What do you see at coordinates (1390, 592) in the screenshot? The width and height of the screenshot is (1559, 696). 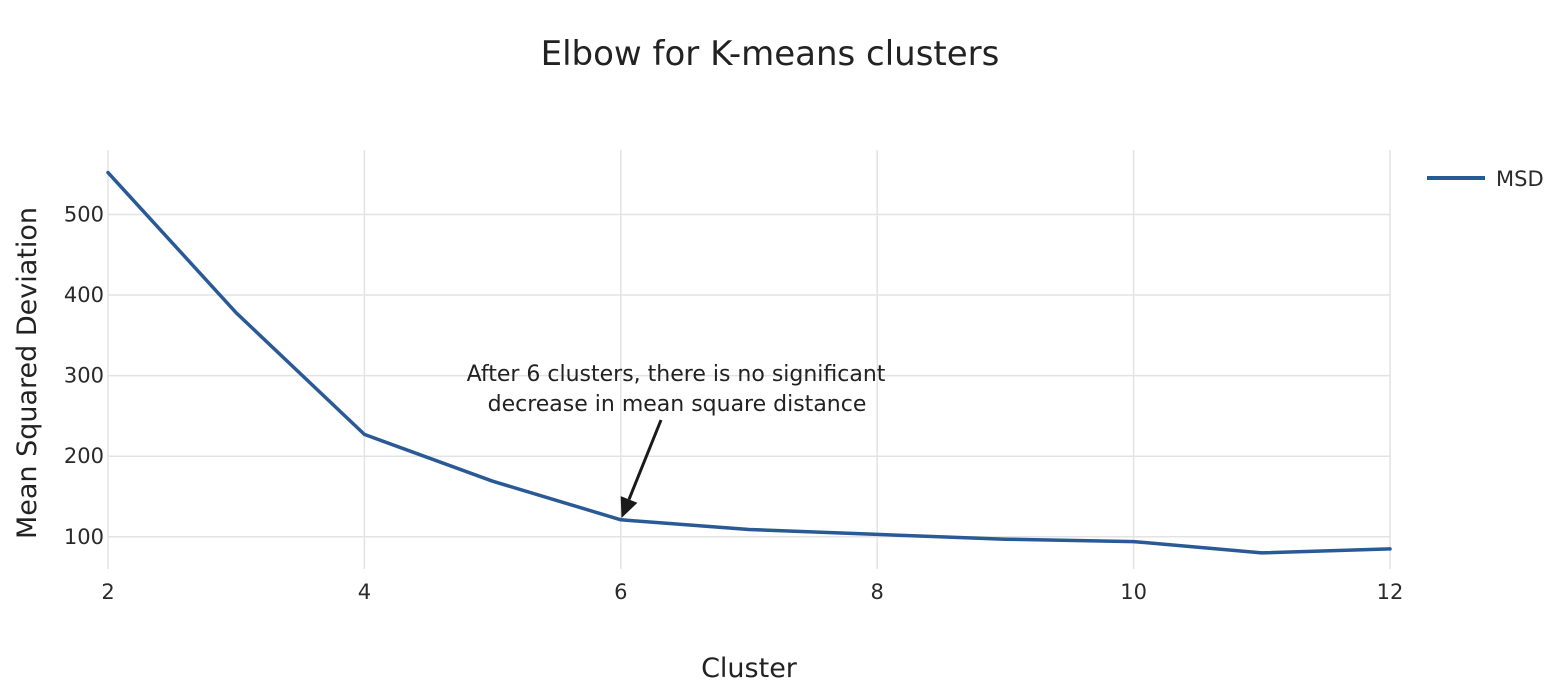 I see `x-tick-label: 12` at bounding box center [1390, 592].